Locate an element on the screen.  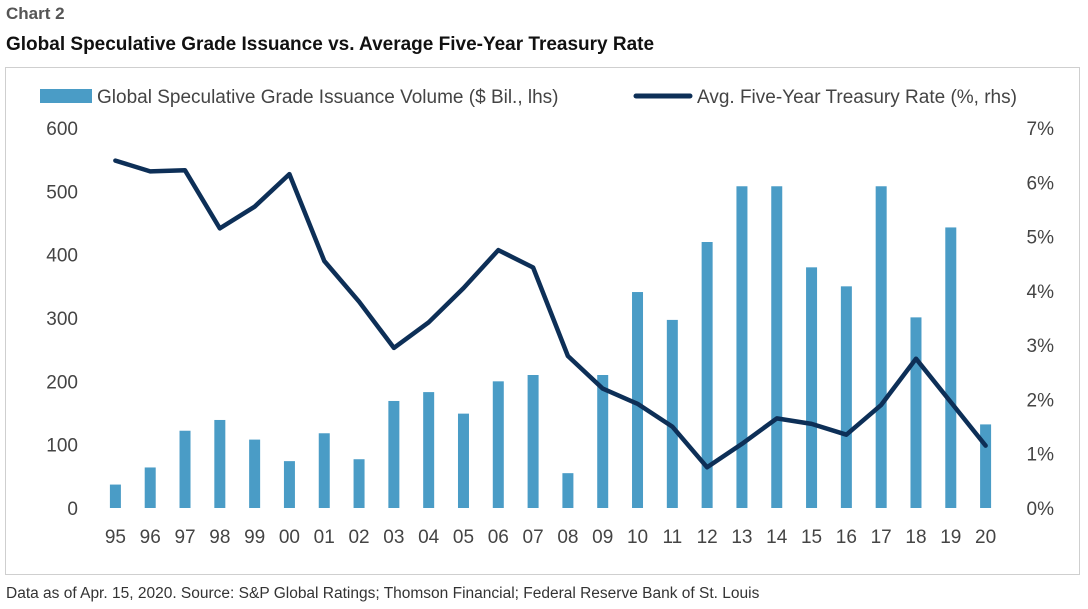
x-tick-label: 08 is located at coordinates (567, 537).